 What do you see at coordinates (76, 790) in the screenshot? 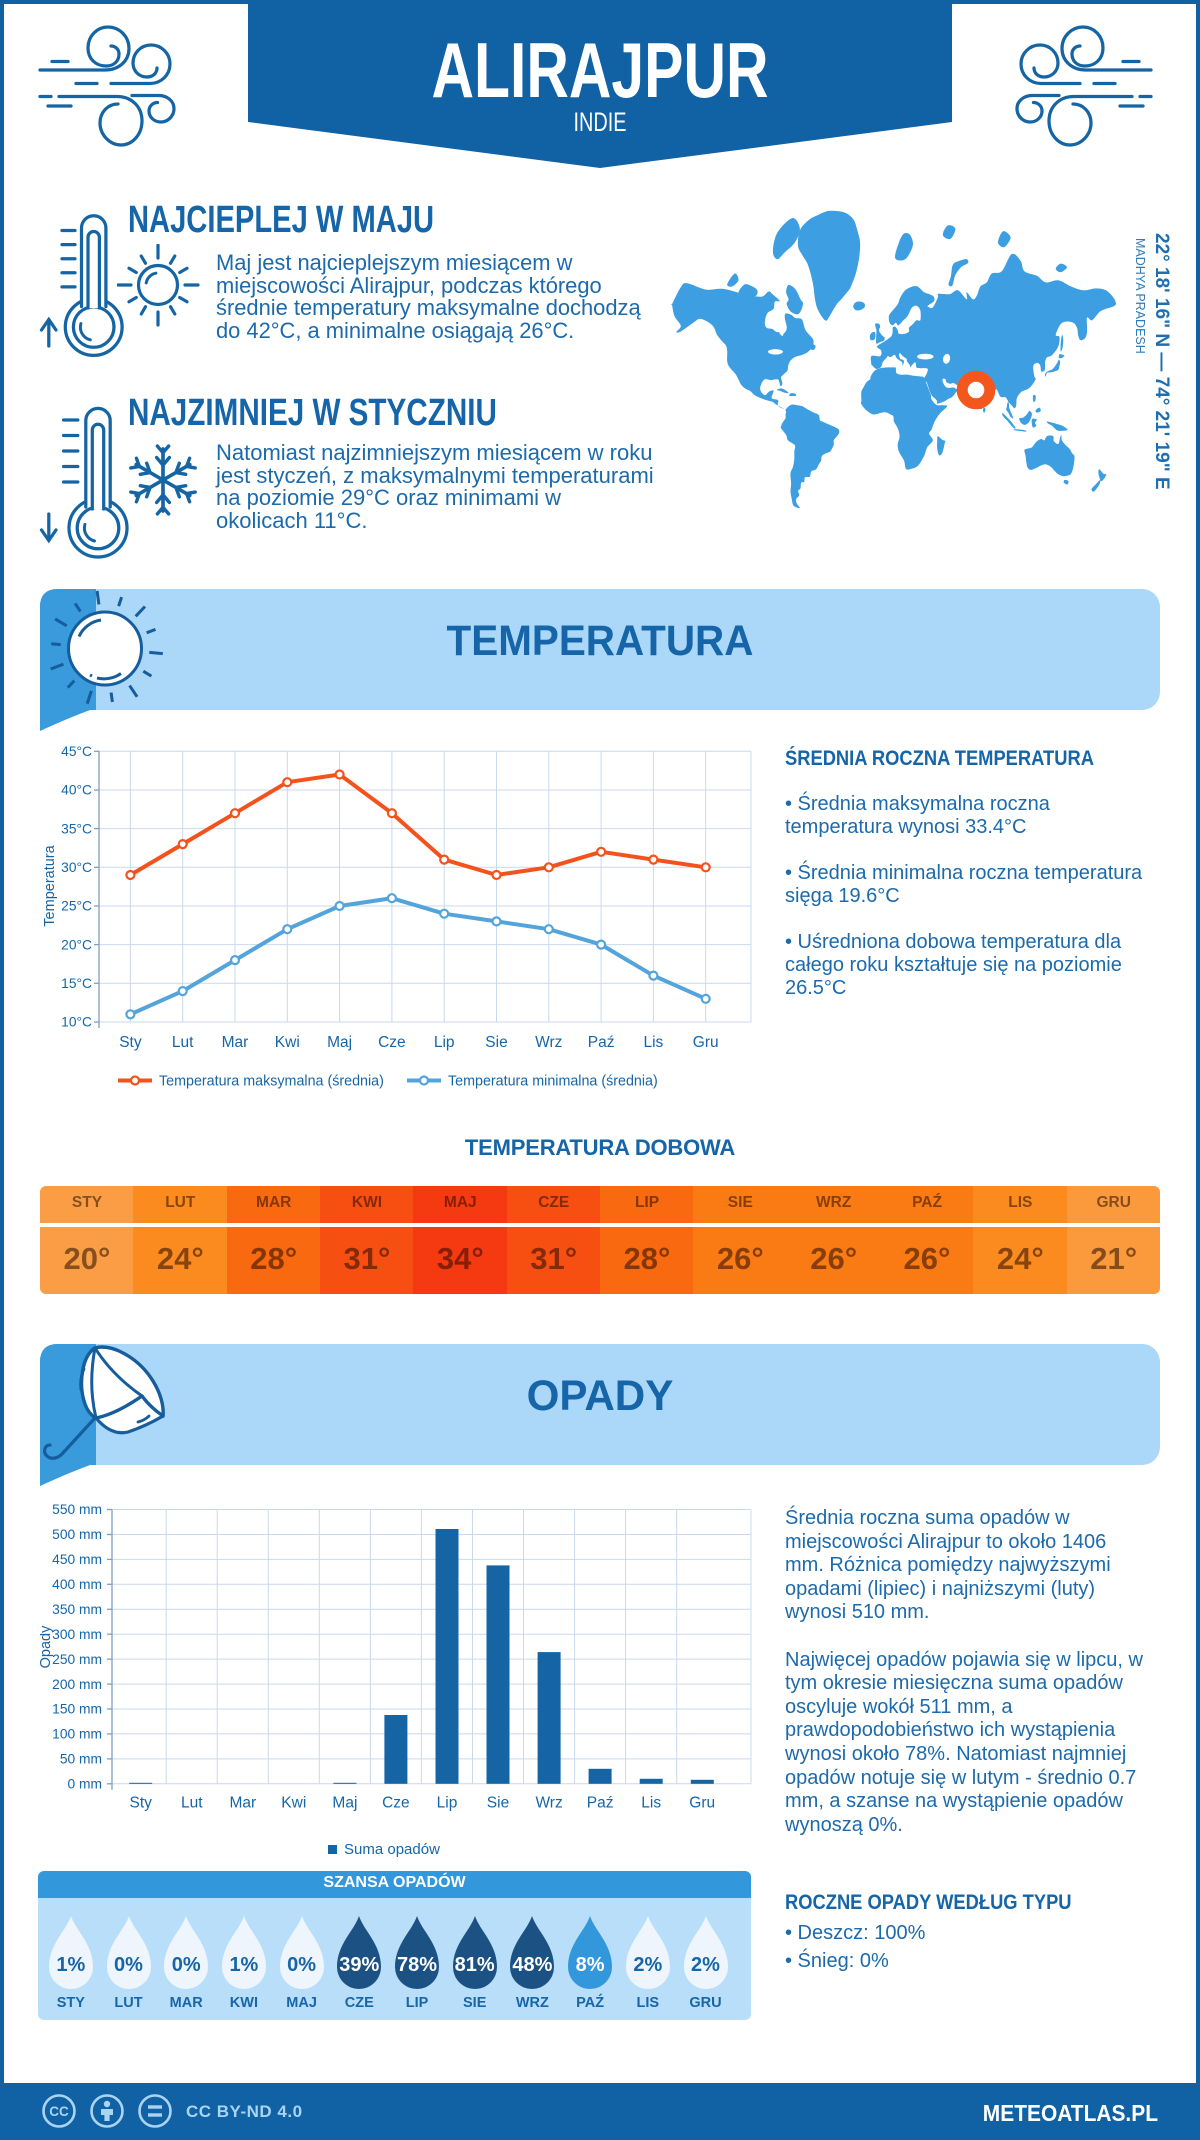
I see `svg-text: 40°C` at bounding box center [76, 790].